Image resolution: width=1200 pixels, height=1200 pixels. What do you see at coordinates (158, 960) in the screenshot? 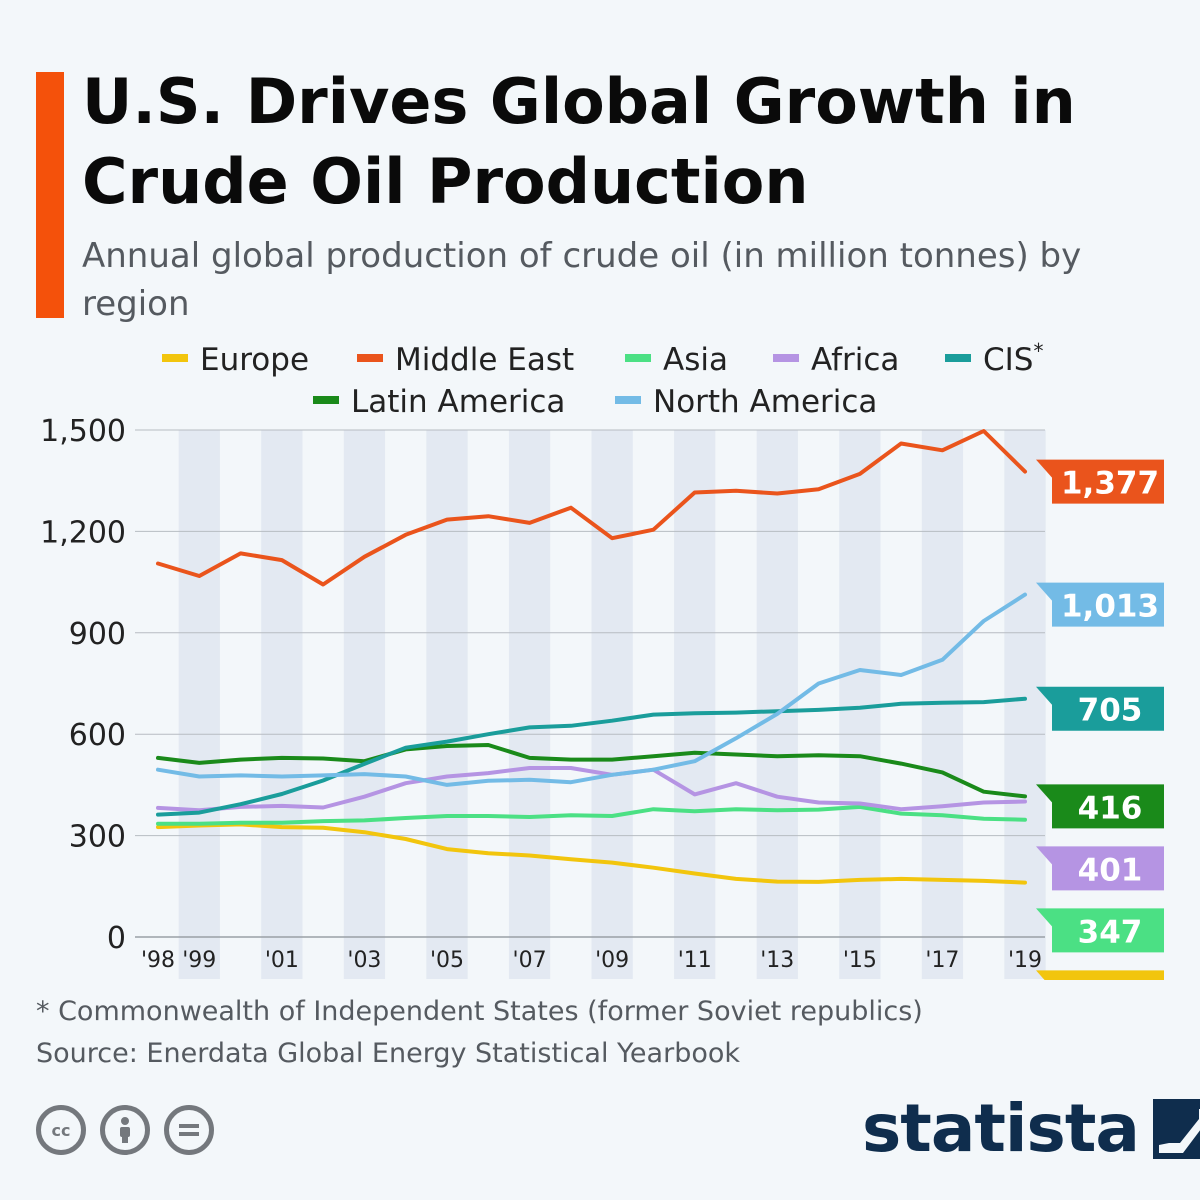
I see `x-tick-label: '98` at bounding box center [158, 960].